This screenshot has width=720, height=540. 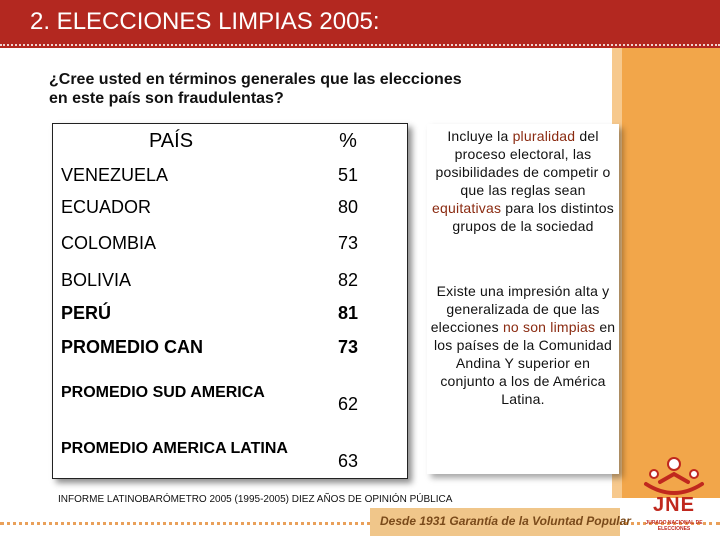 I want to click on table-row: BOLIVIA 82, so click(x=230, y=280).